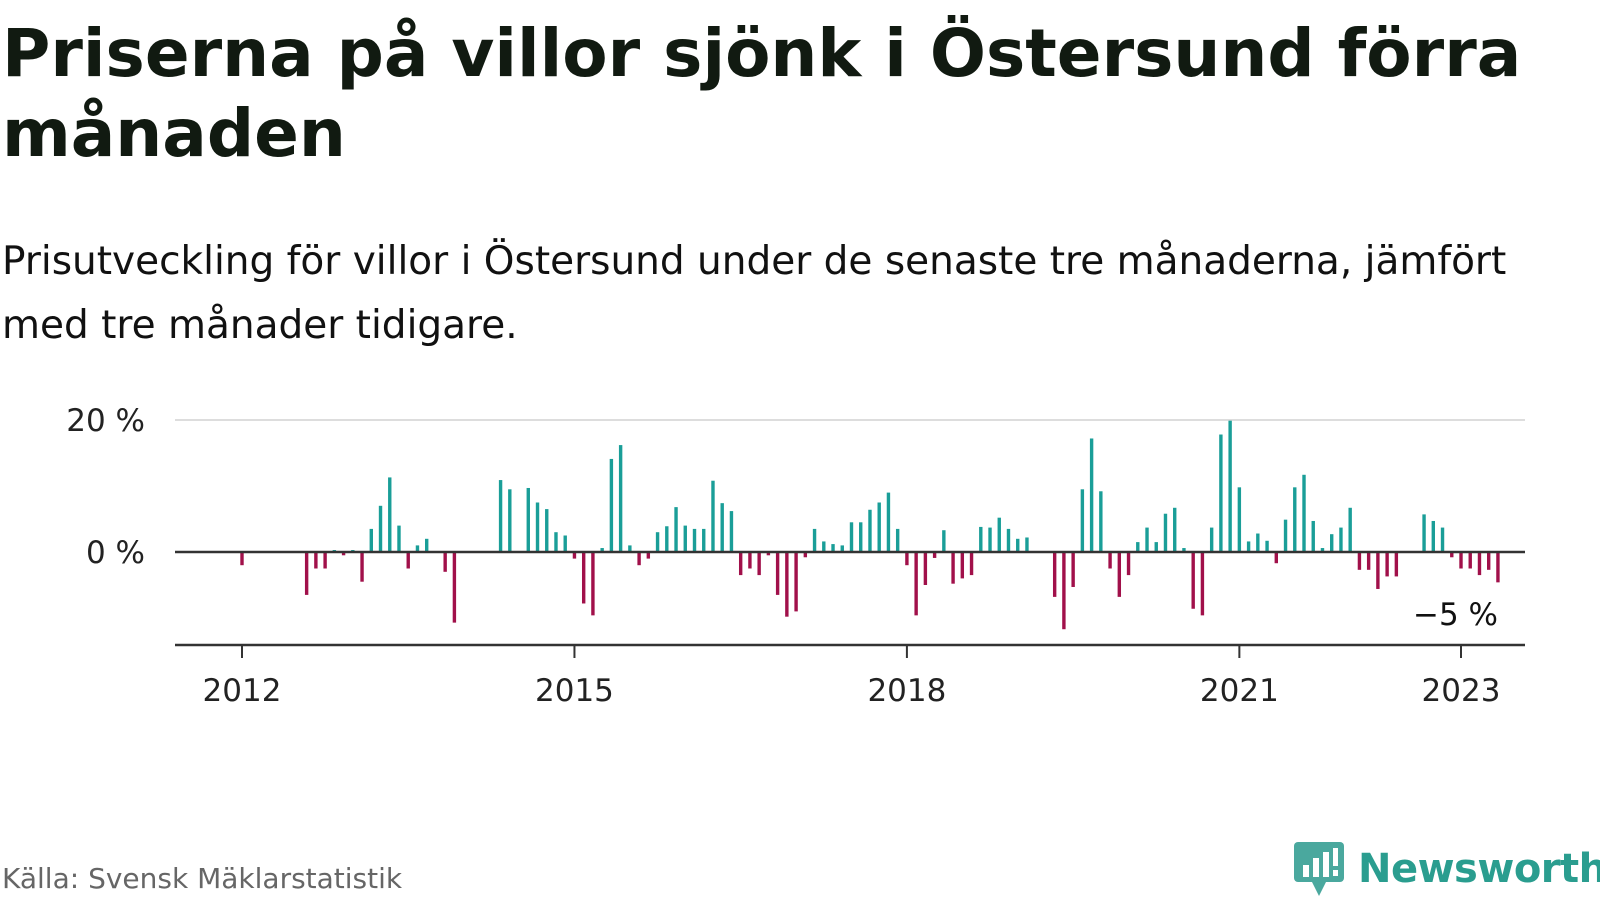  I want to click on x-tick-label: 2012, so click(242, 691).